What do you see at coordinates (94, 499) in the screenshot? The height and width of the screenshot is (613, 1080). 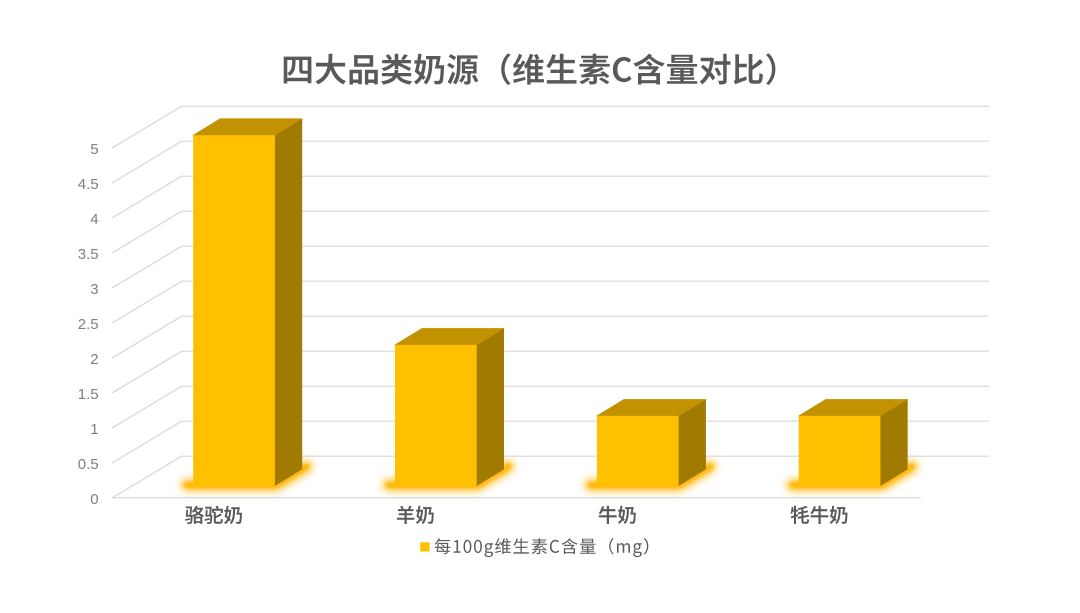 I see `svg-text: 0` at bounding box center [94, 499].